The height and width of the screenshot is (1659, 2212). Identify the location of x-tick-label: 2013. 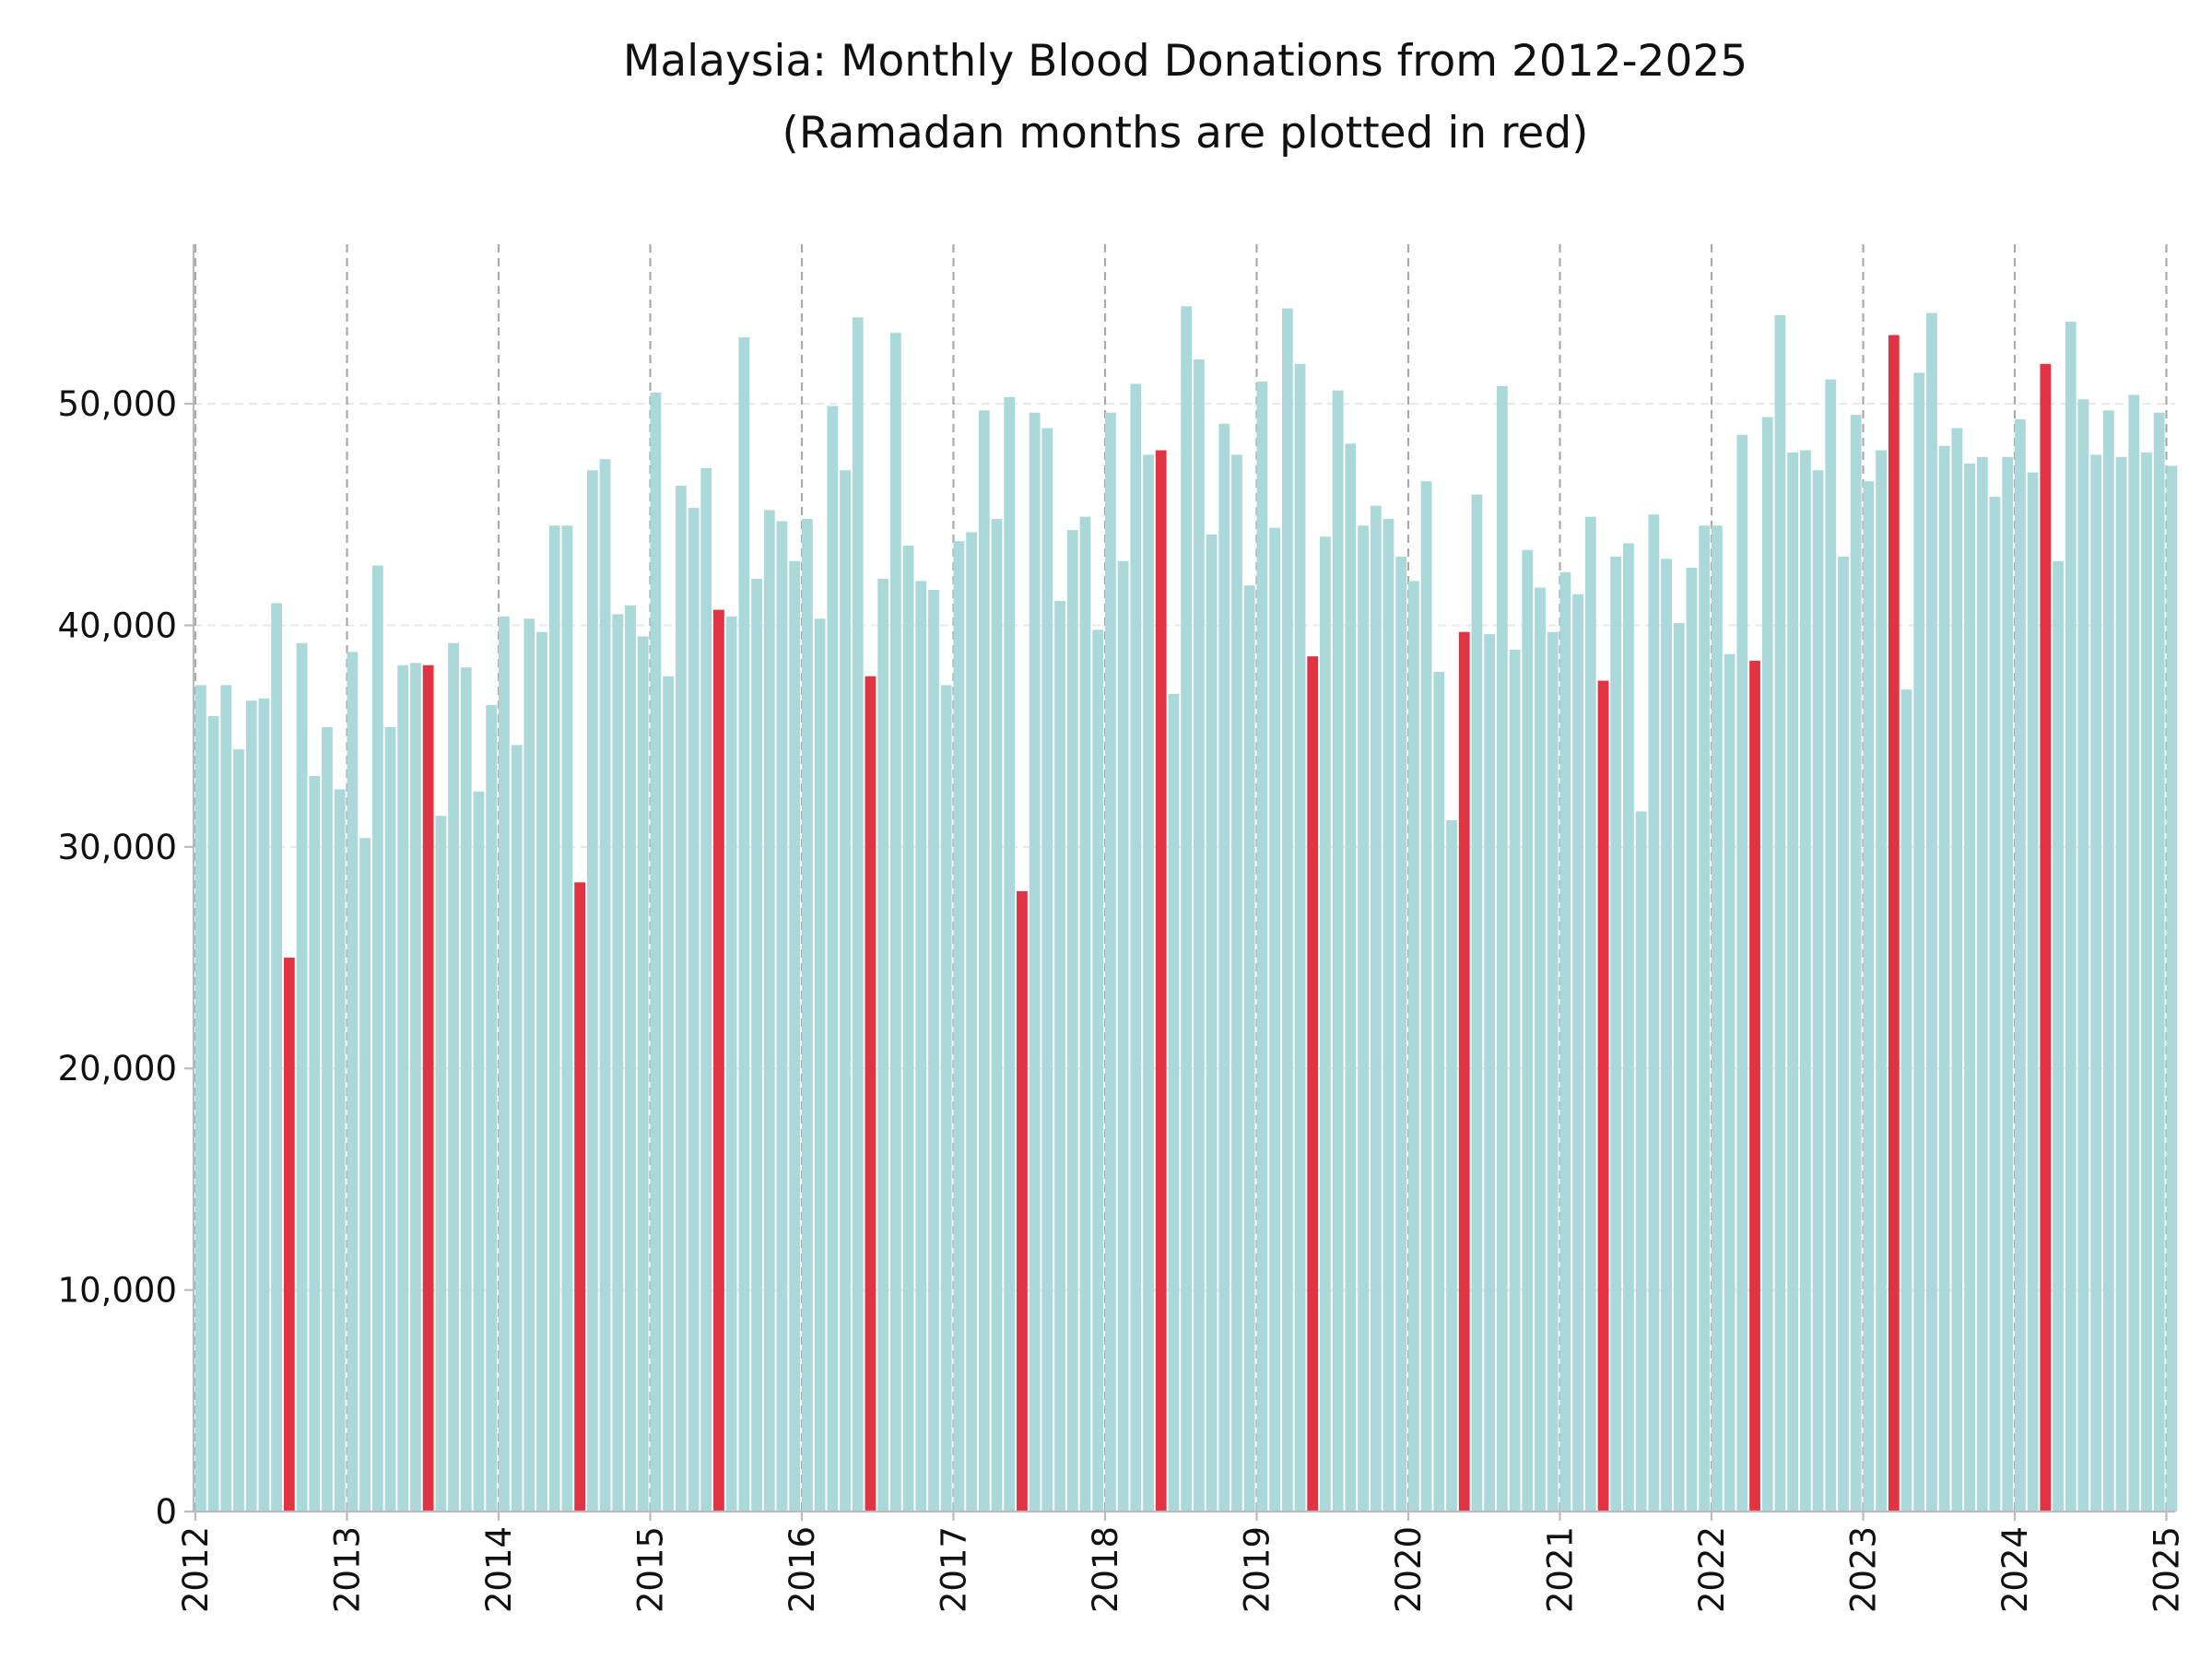
(348, 1569).